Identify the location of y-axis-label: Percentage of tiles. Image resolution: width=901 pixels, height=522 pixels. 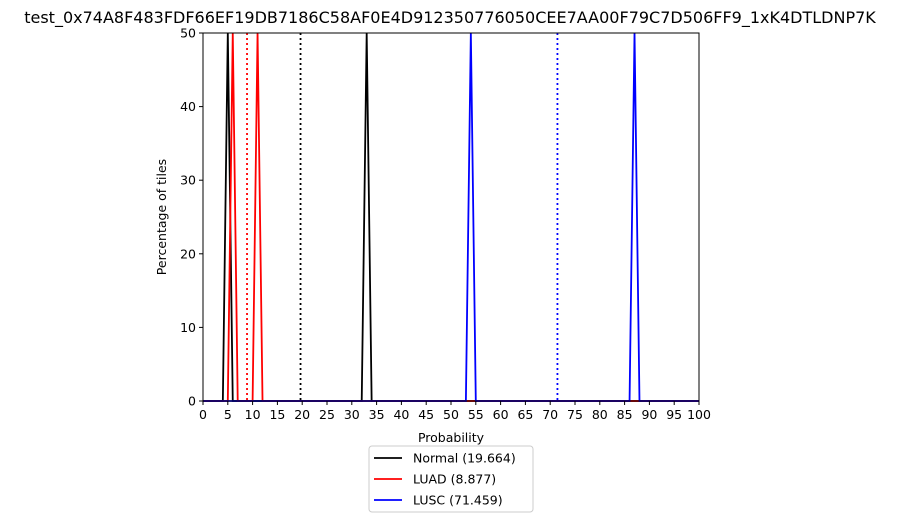
(161, 217).